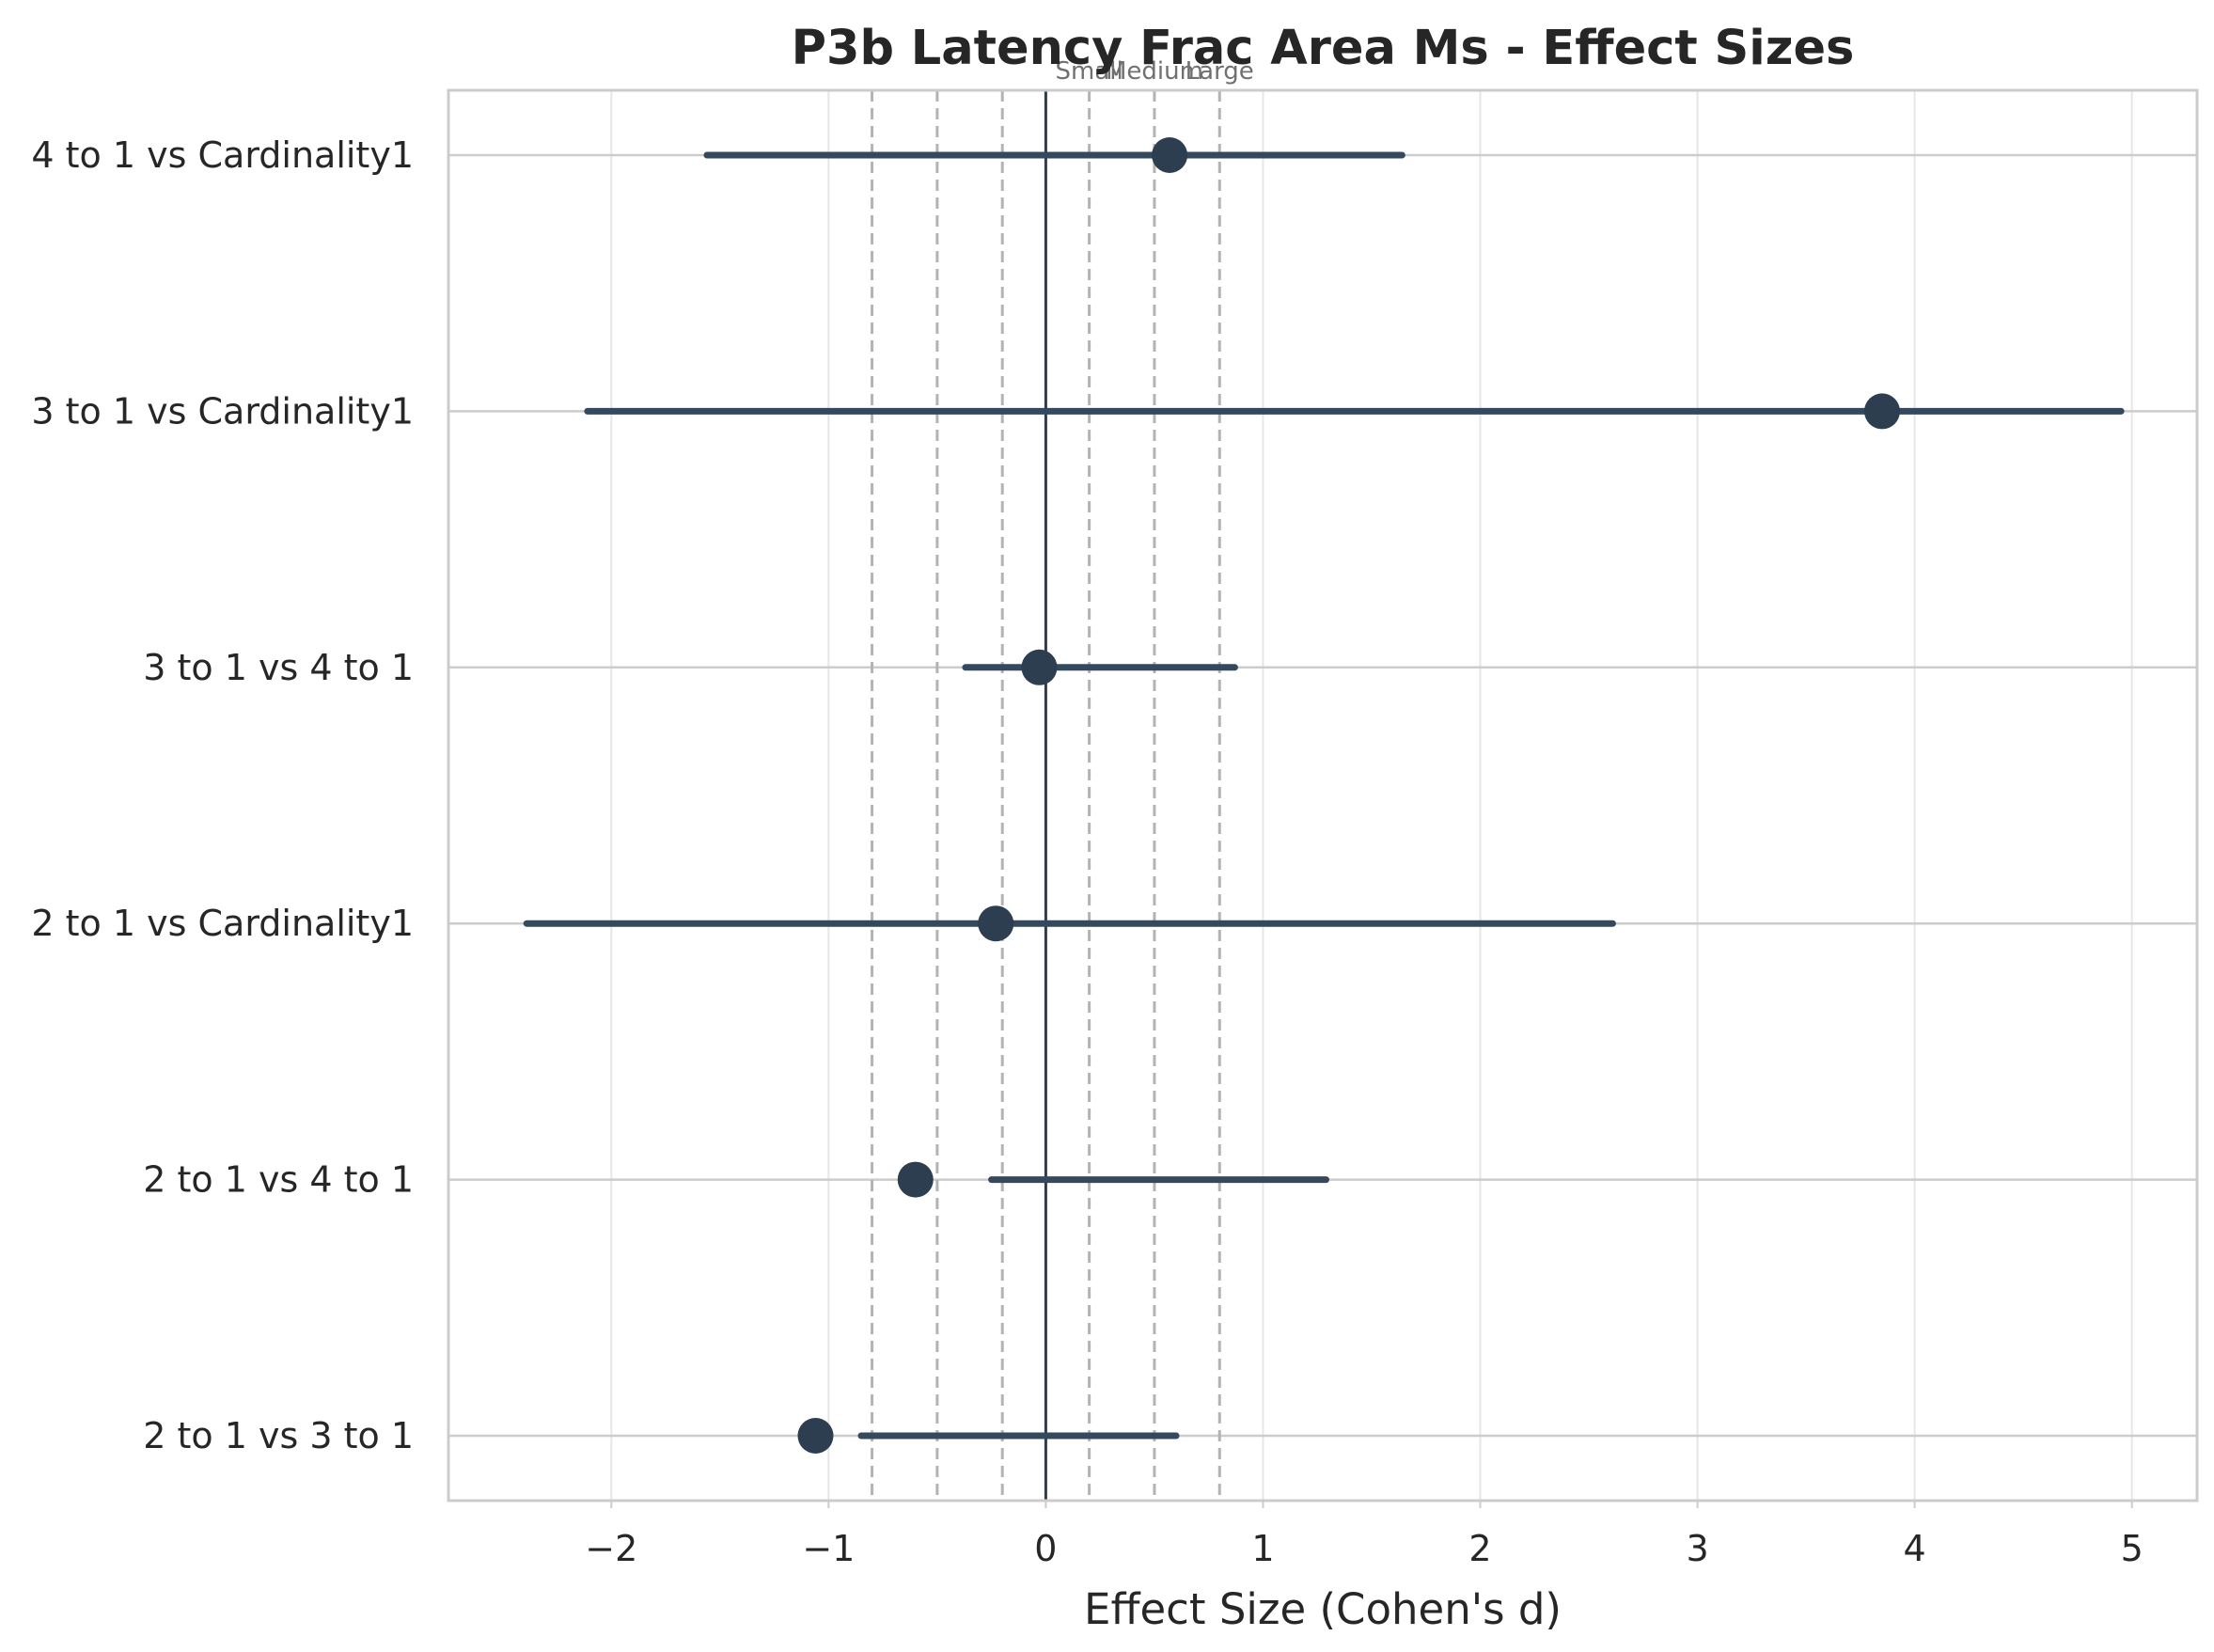  Describe the element at coordinates (222, 411) in the screenshot. I see `y-tick-label: 3 to 1 vs Cardinality1` at that location.